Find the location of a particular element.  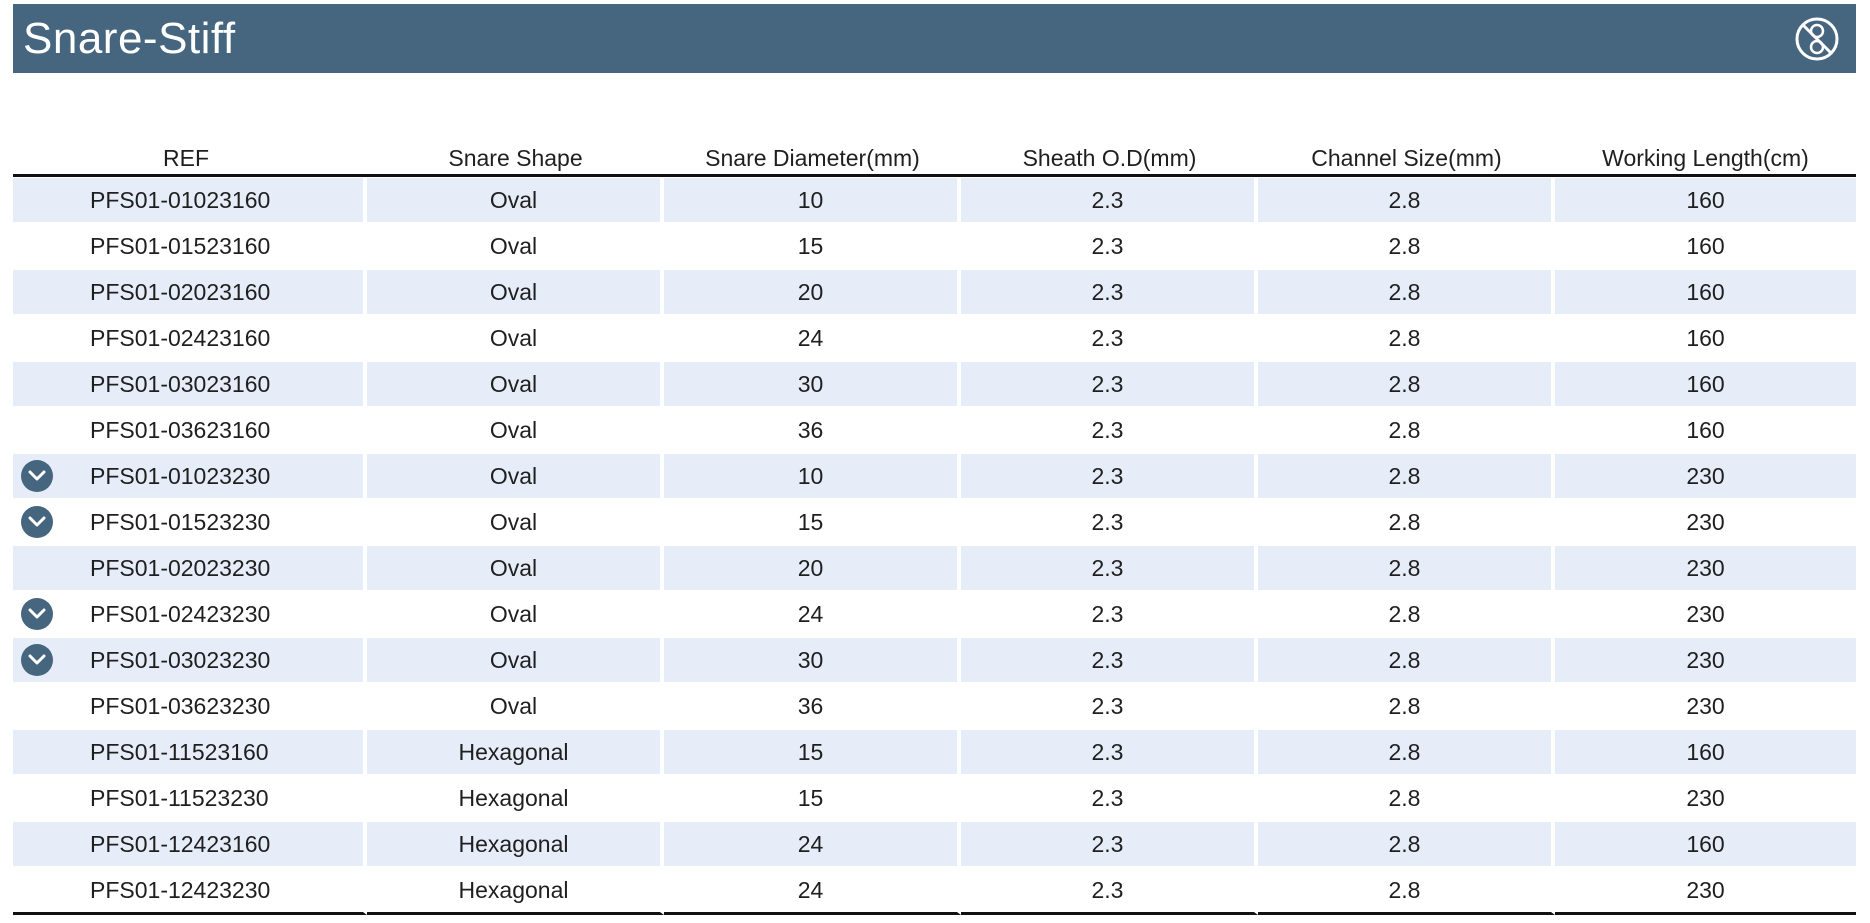

cell-diameter: 36 is located at coordinates (812, 430).